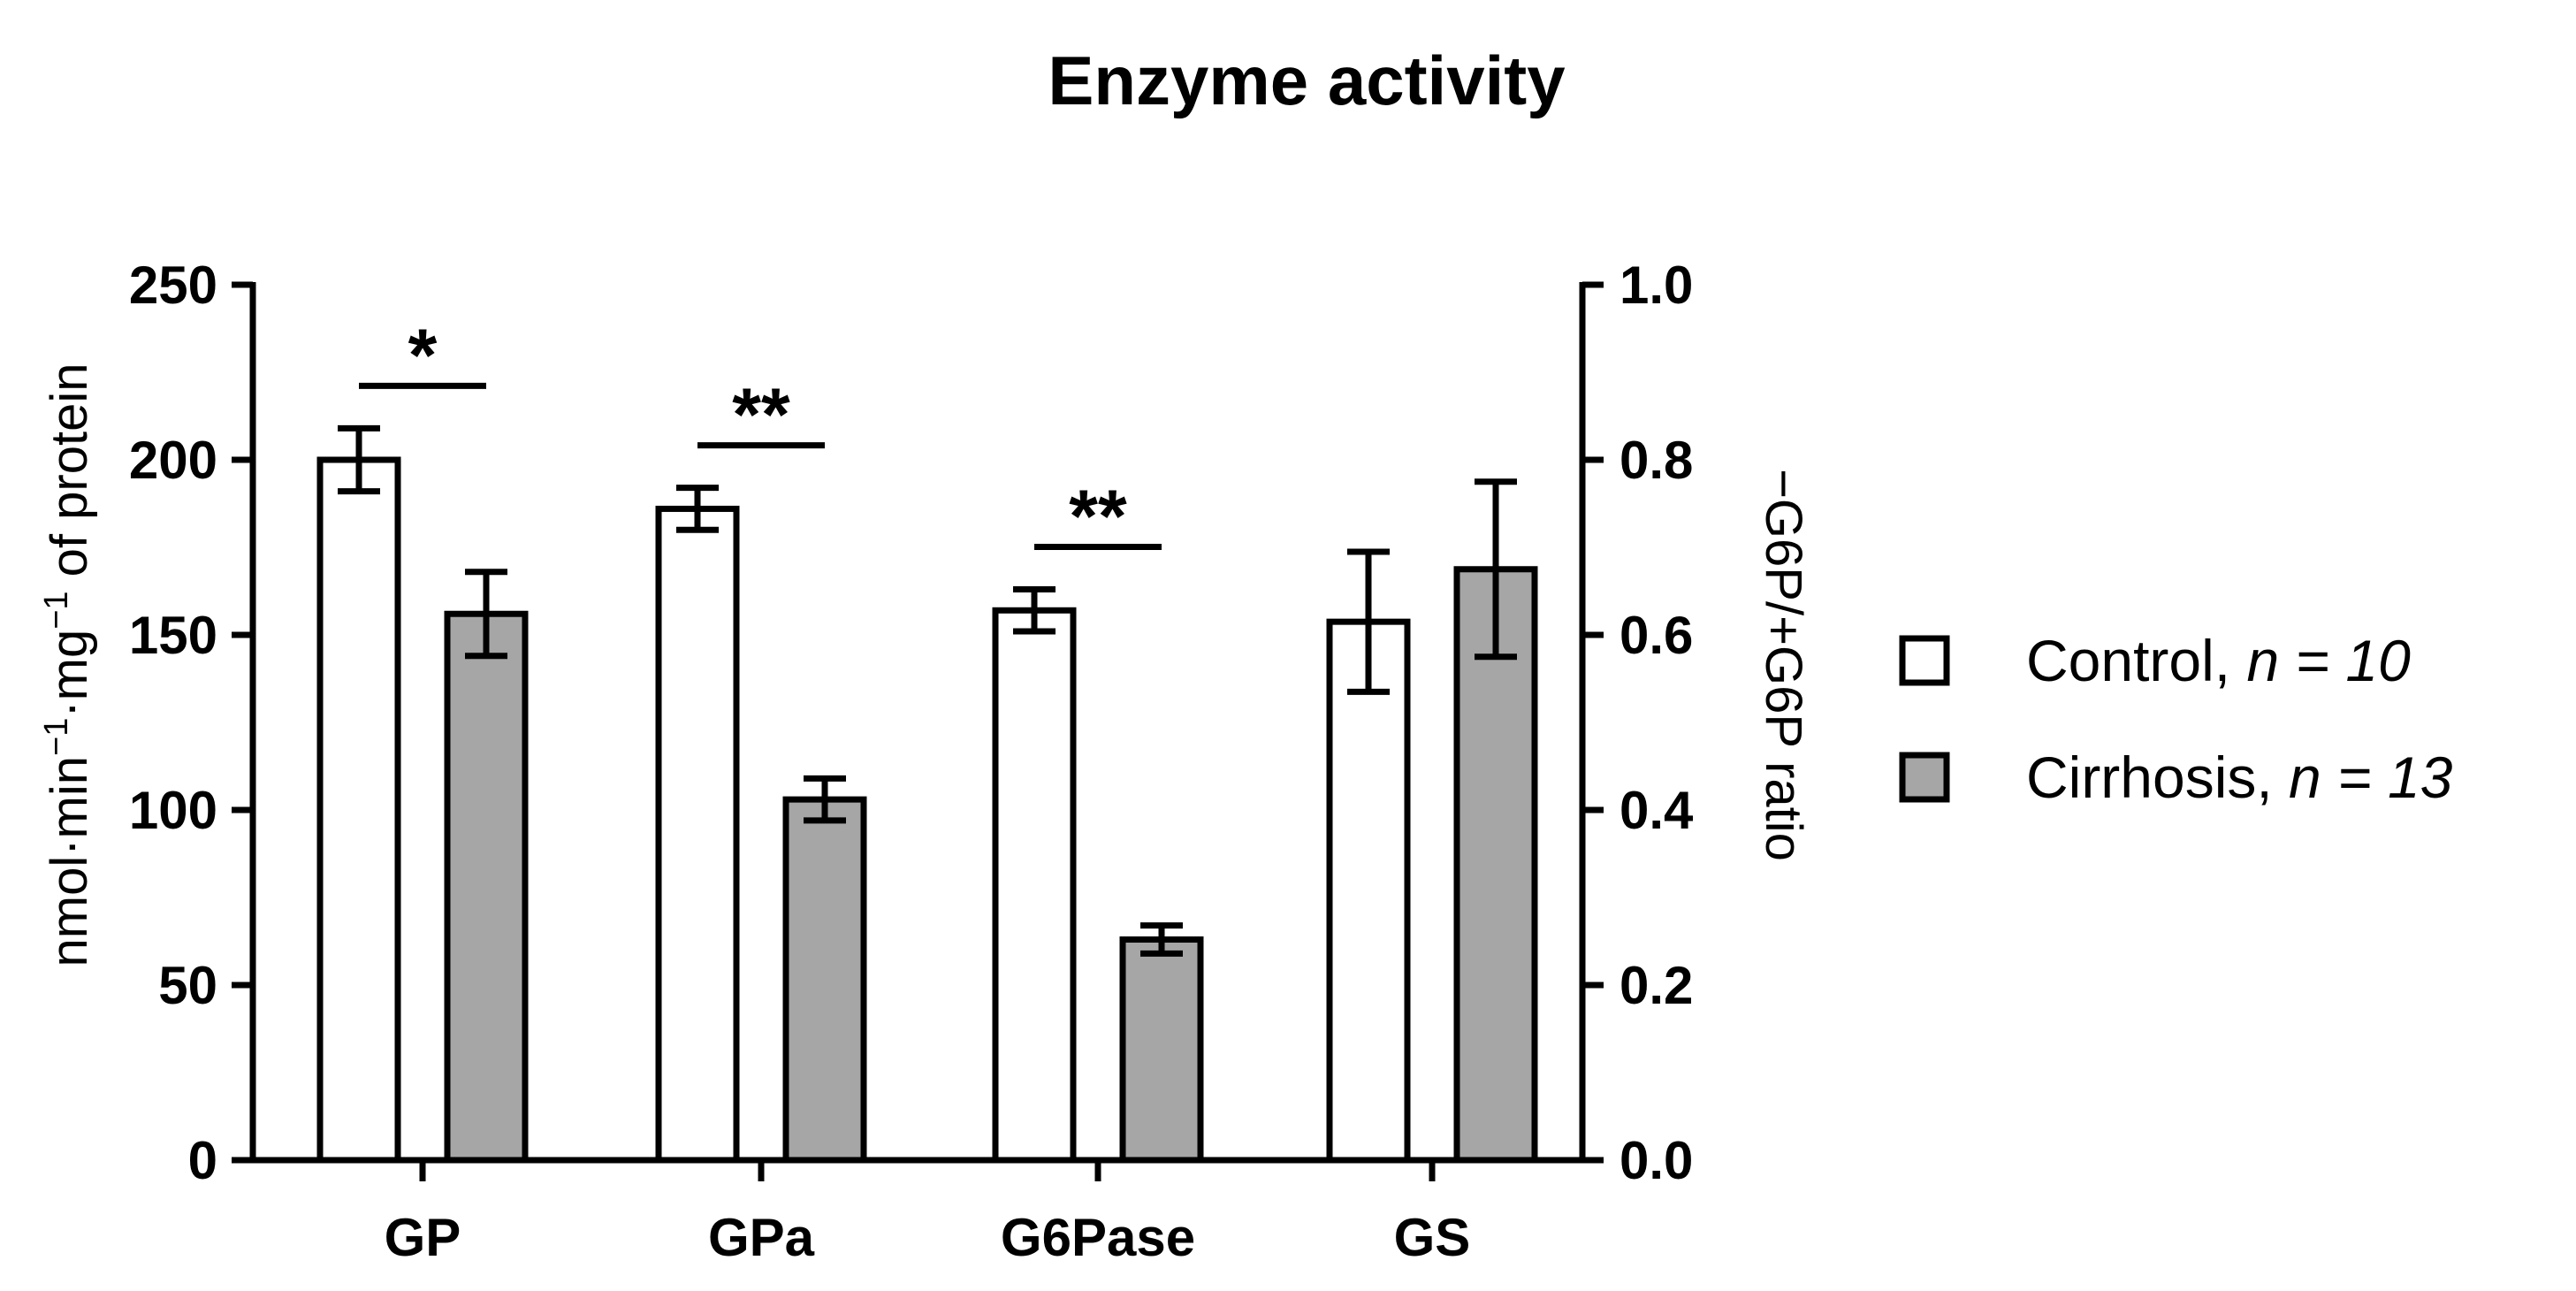 The image size is (2576, 1291). I want to click on left-axis-label-part: ·mg, so click(69, 674).